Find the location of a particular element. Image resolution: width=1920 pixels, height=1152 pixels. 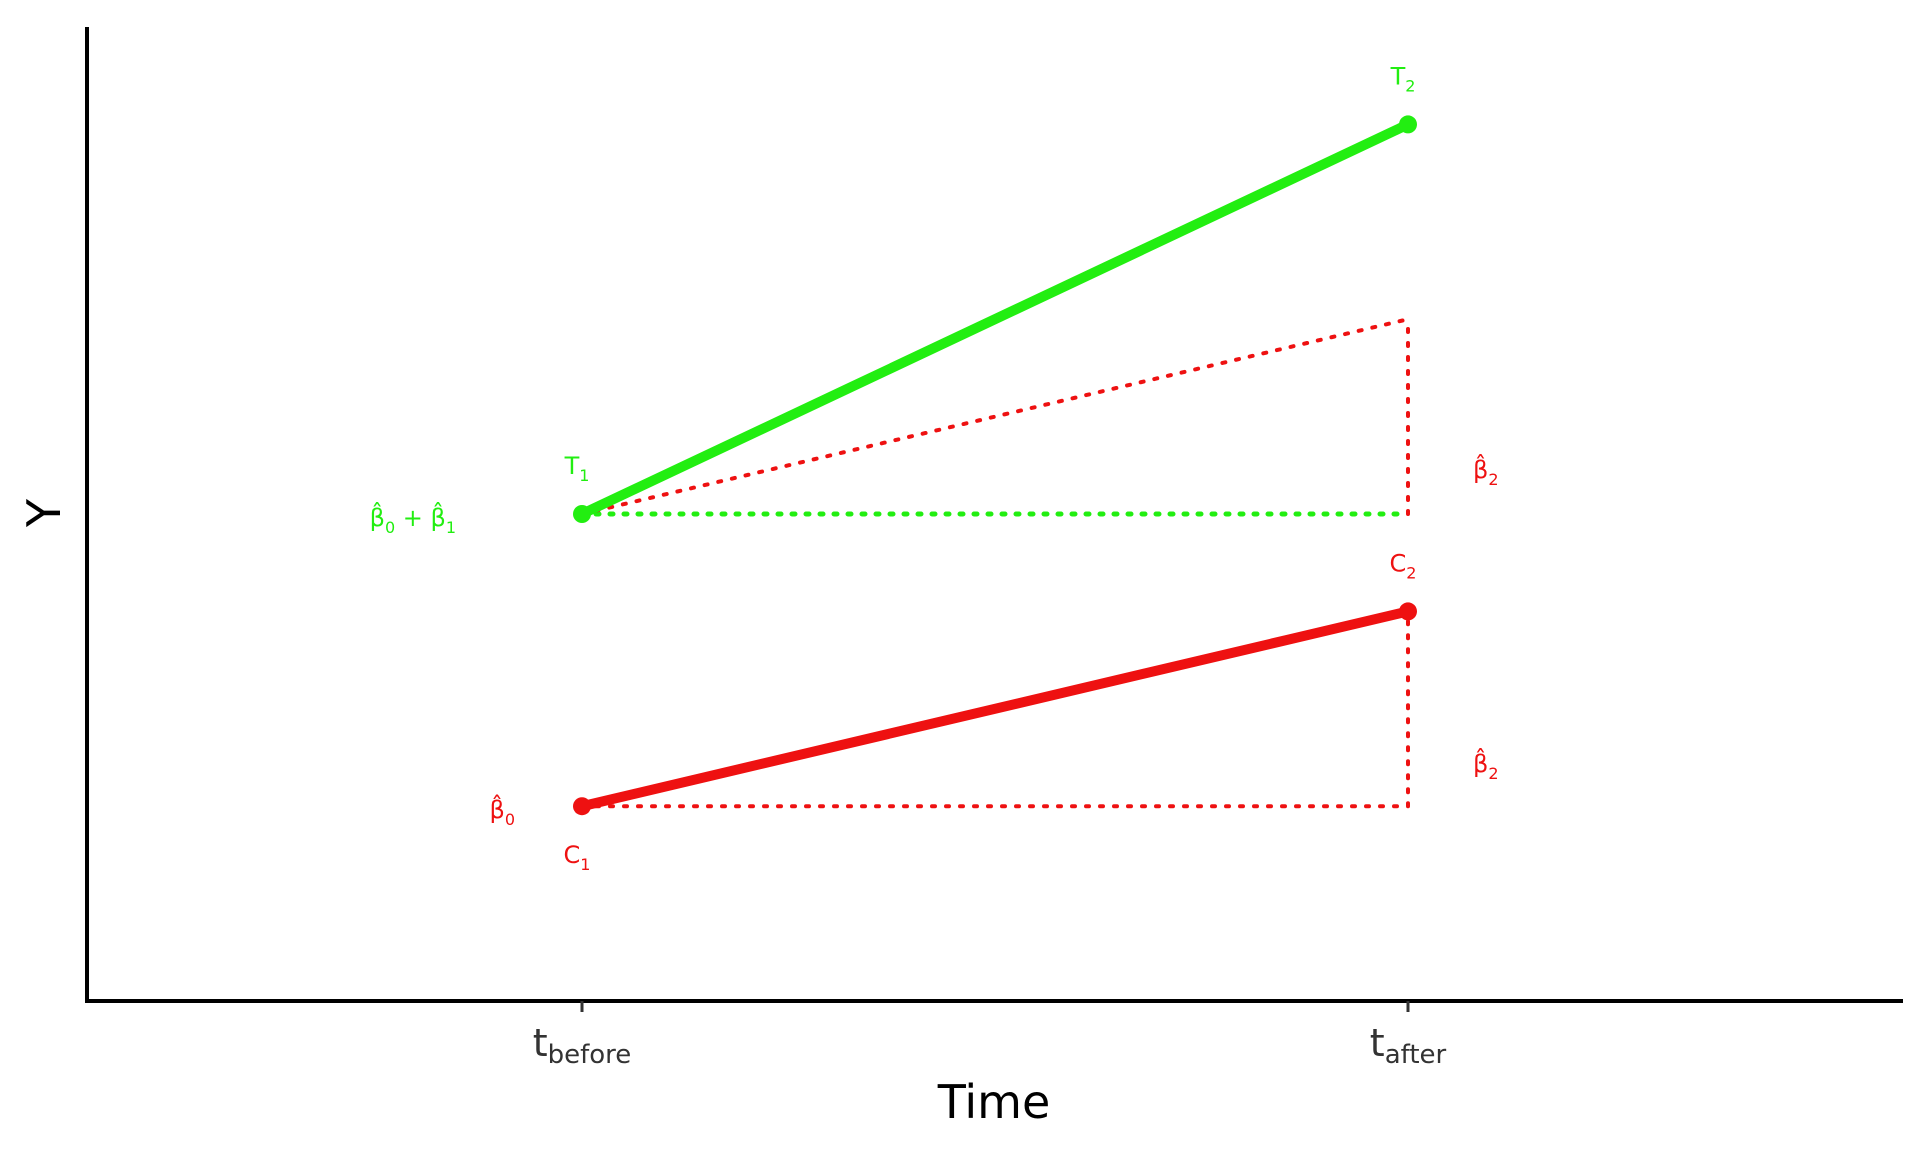

control-point-label-before: C1 is located at coordinates (577, 857).